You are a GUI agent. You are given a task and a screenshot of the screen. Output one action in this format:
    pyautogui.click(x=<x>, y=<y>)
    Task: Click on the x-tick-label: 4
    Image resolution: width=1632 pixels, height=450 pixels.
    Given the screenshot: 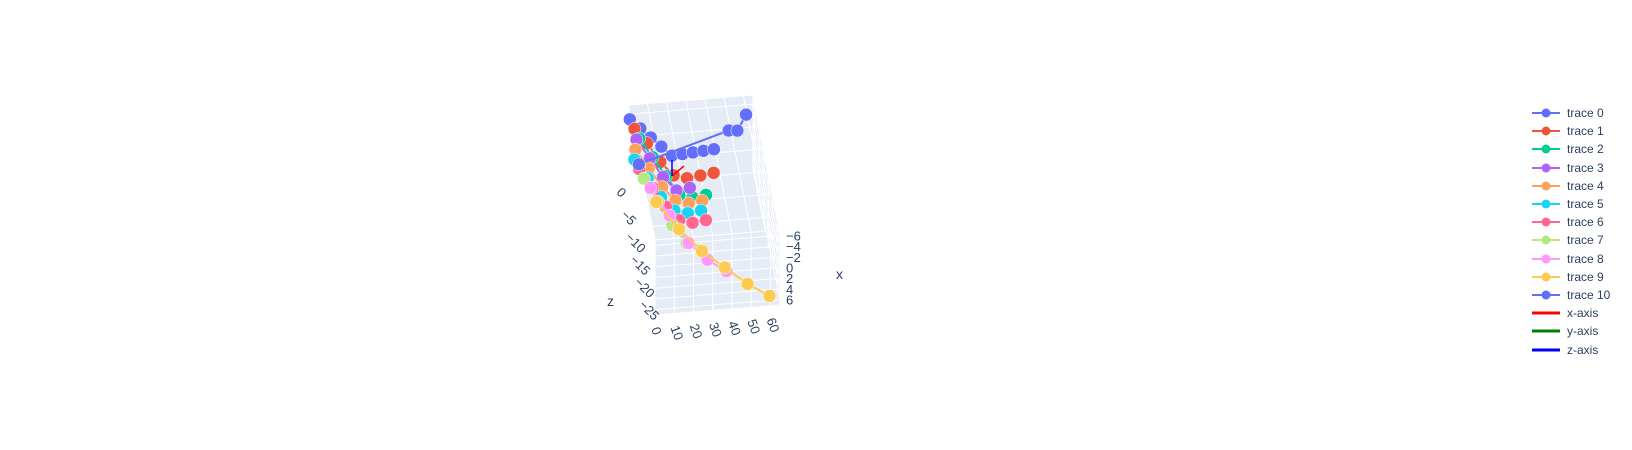 What is the action you would take?
    pyautogui.click(x=789, y=289)
    